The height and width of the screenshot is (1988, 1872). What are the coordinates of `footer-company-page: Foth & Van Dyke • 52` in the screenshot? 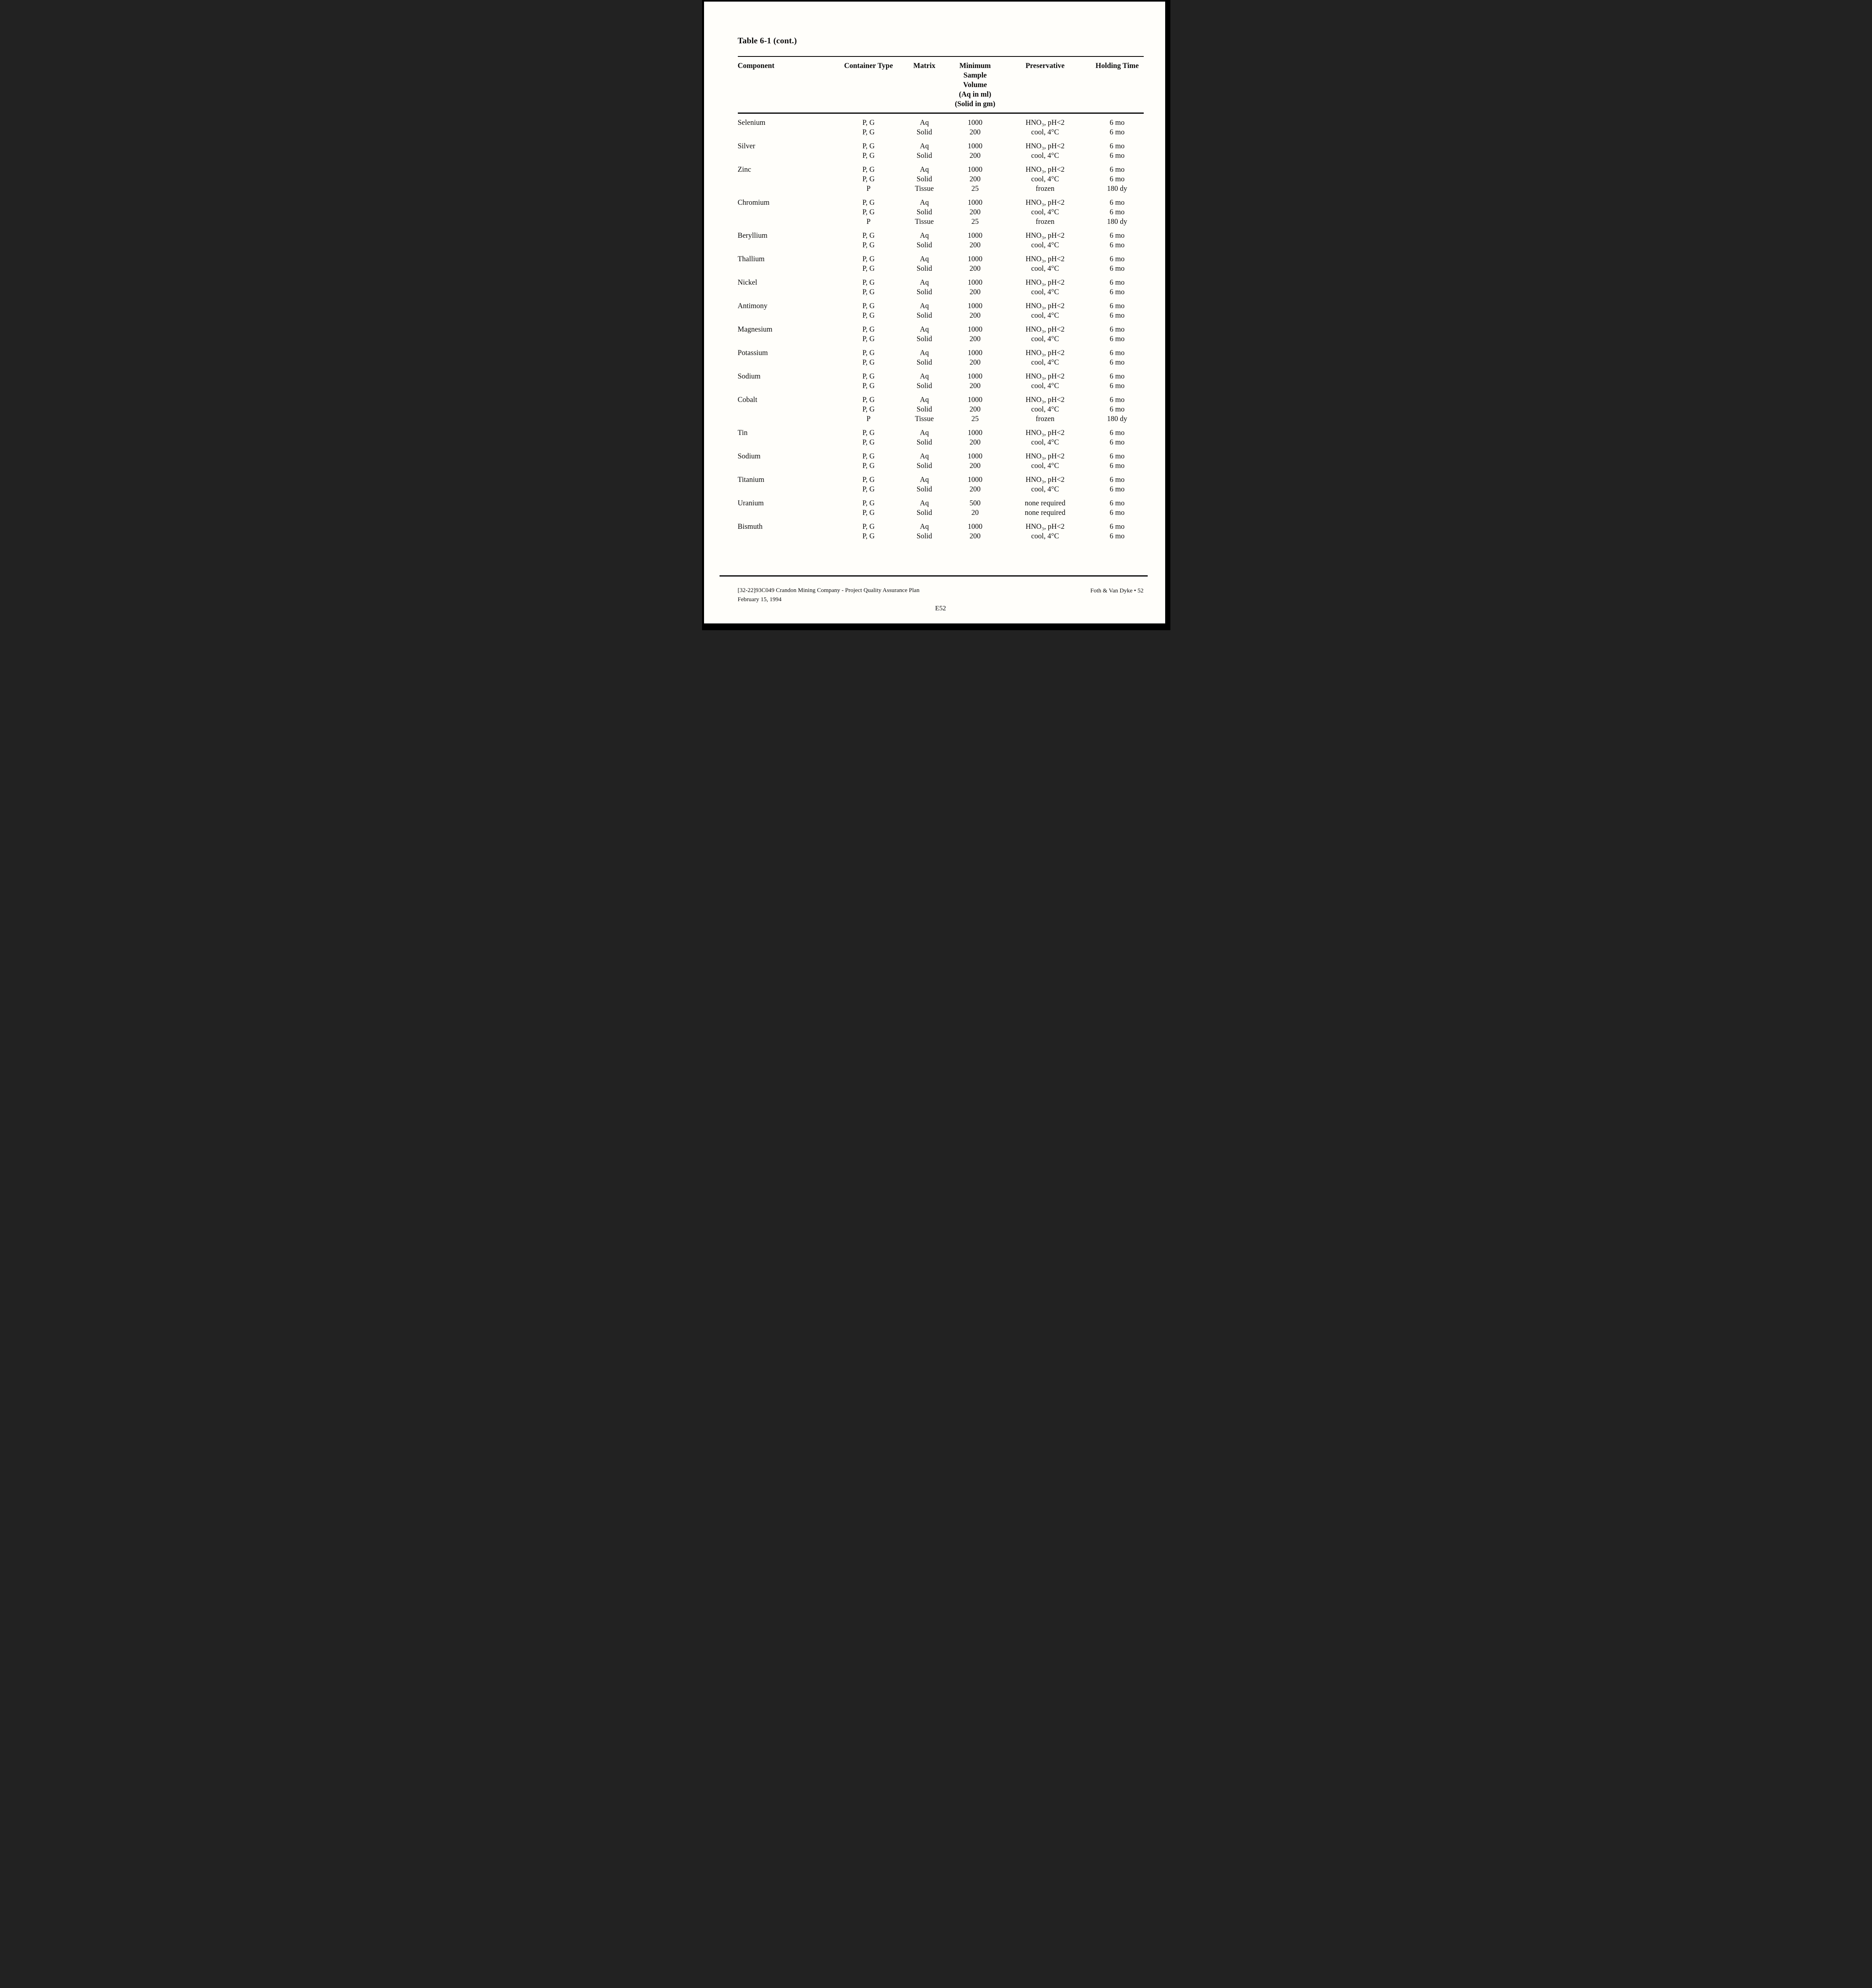 It's located at (1117, 590).